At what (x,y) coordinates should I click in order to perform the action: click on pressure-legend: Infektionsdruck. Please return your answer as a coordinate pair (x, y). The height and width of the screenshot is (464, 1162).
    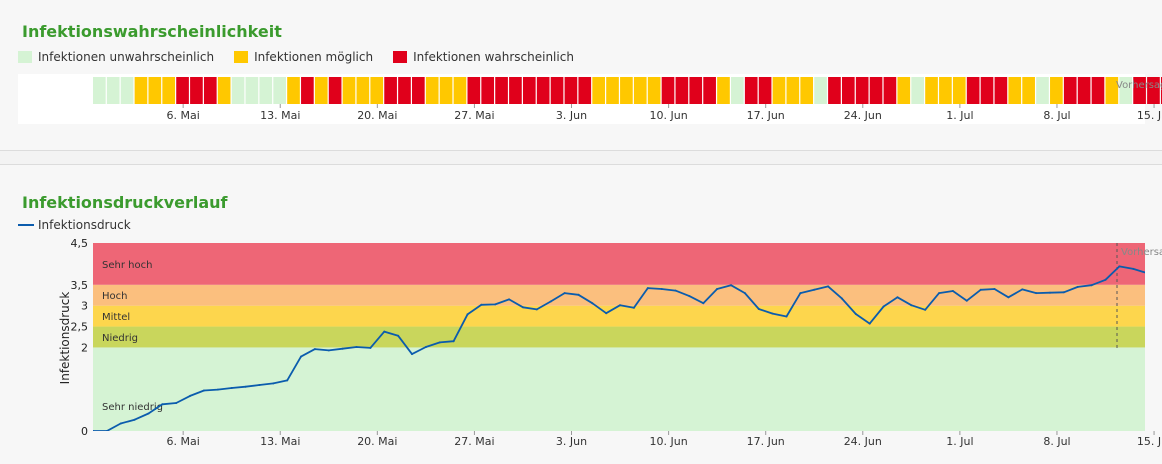
    Looking at the image, I should click on (74, 225).